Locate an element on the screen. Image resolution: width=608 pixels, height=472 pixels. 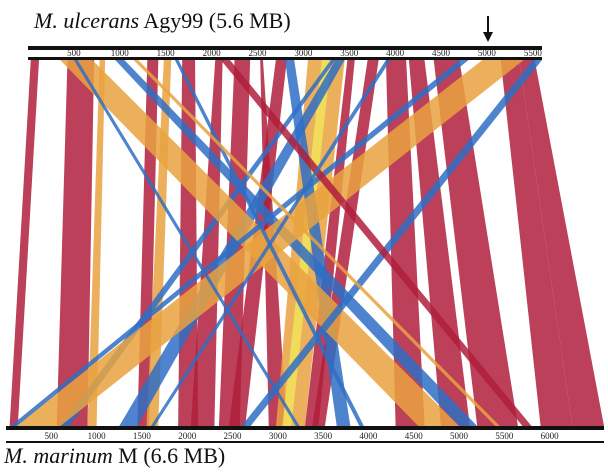
bottom-tick-label: 2500 is located at coordinates (233, 436).